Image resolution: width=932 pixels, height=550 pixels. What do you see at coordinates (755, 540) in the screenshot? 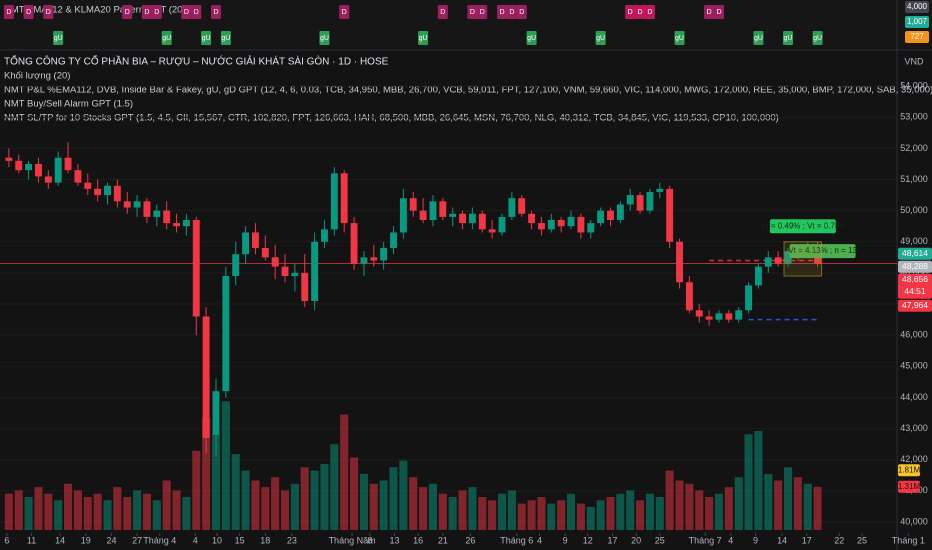
I see `x-tick-label: 9` at bounding box center [755, 540].